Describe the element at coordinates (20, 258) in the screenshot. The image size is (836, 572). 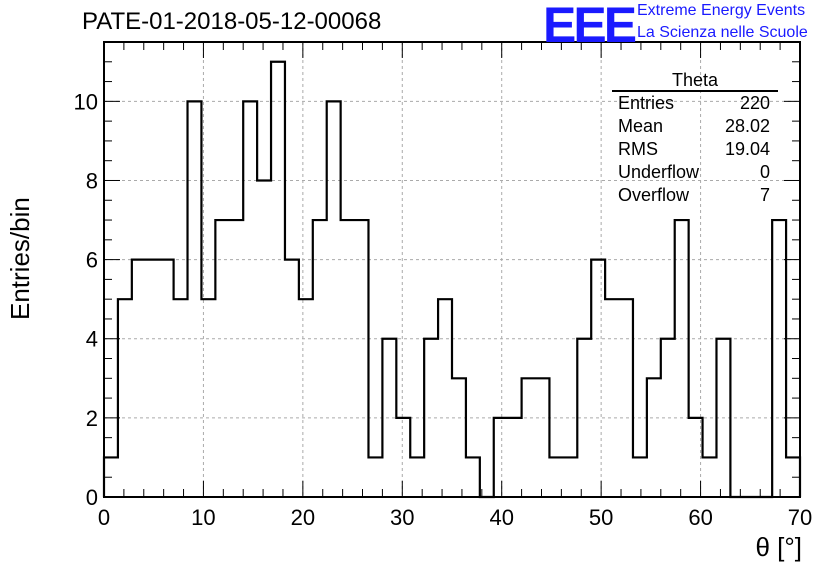
I see `y-axis-label: Entries/bin` at that location.